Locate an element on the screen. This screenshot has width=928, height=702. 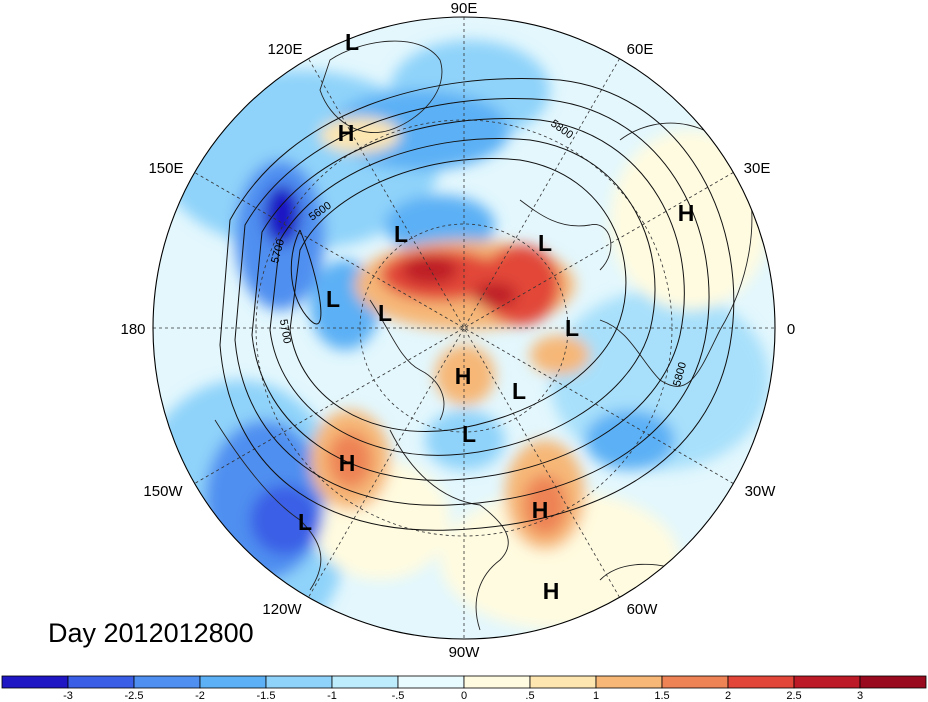
colorbar-tick-label: -1 is located at coordinates (332, 696).